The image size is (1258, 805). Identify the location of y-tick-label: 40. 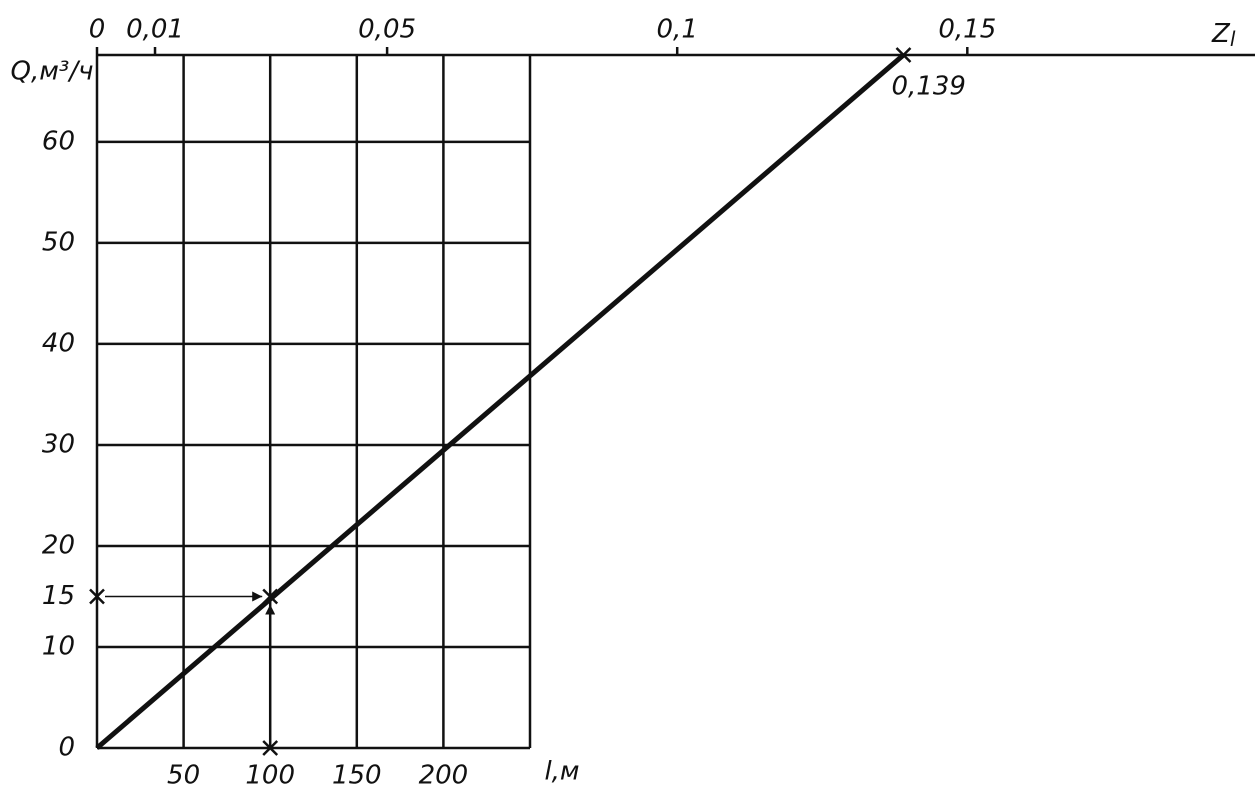
(58, 343).